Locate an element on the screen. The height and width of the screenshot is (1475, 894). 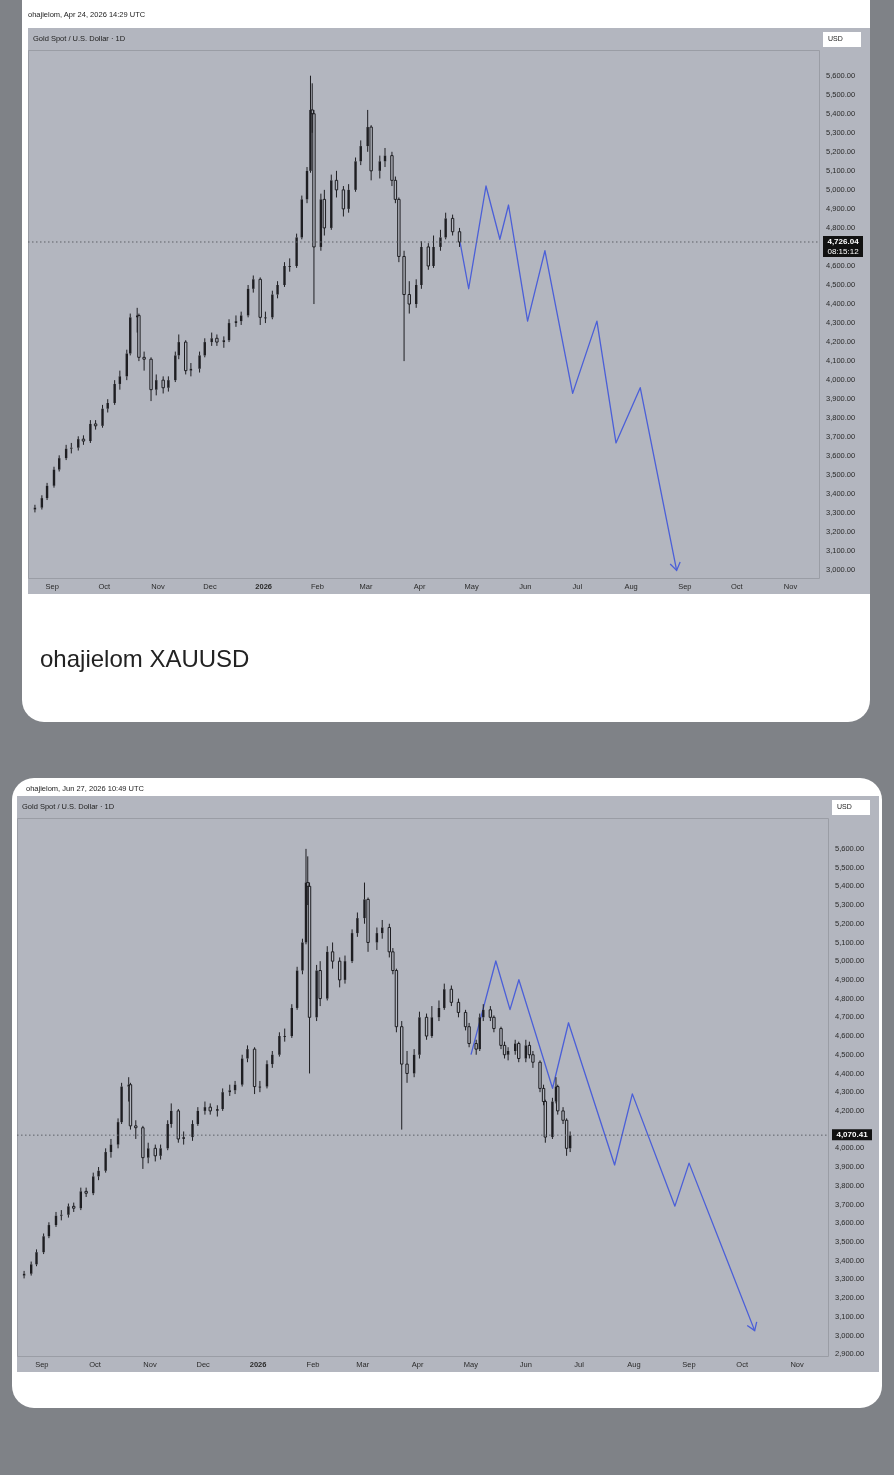
ref-line-label: 4,726.04 is located at coordinates (843, 242).